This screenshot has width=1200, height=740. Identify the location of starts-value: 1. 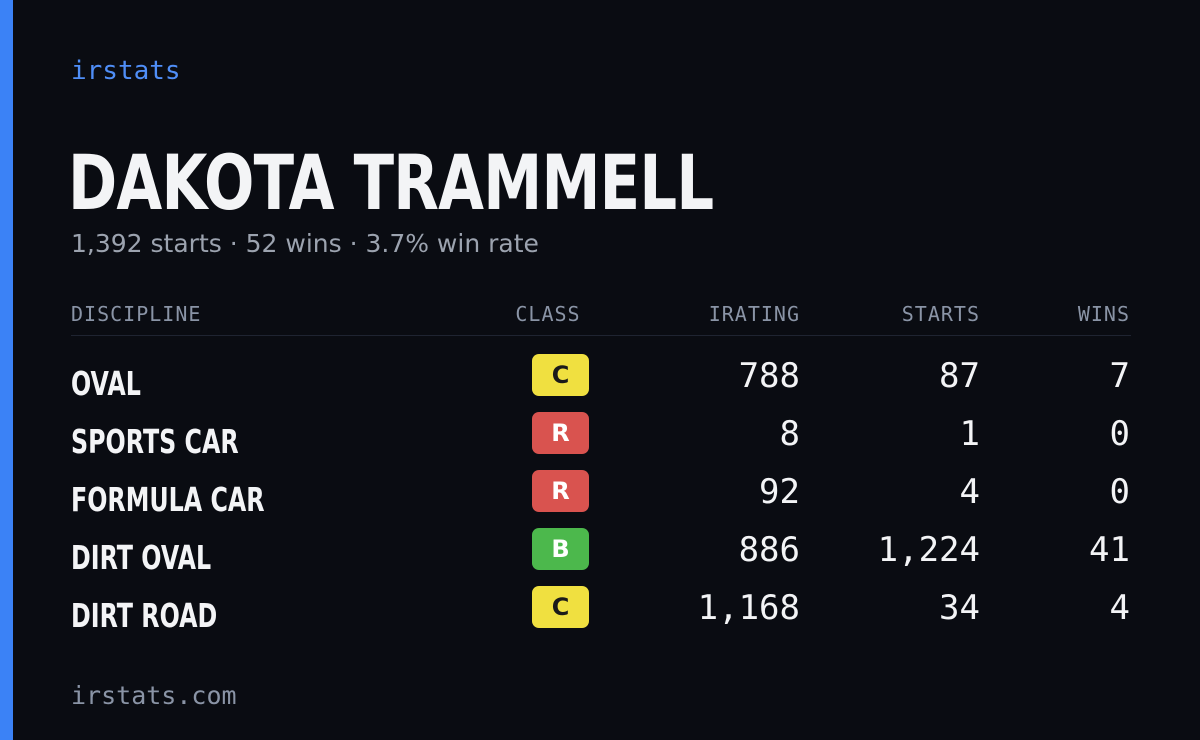
(969, 434).